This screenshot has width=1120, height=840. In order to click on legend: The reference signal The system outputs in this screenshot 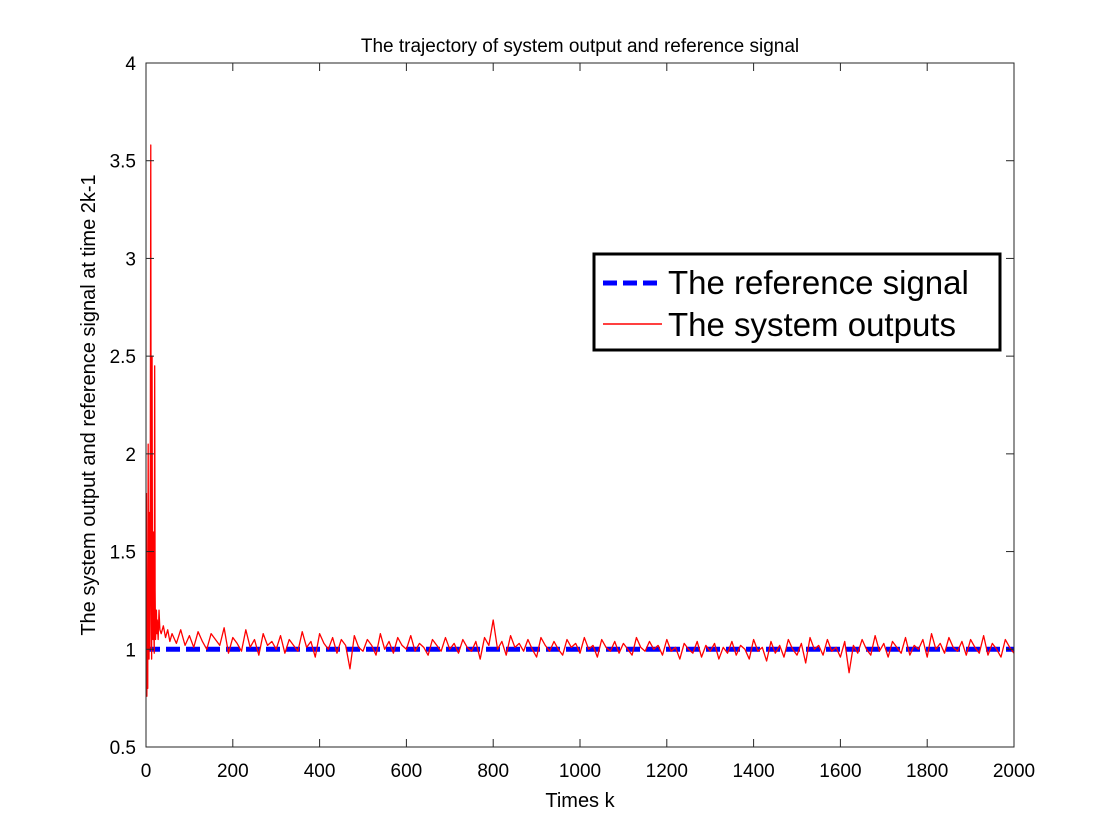, I will do `click(797, 302)`.